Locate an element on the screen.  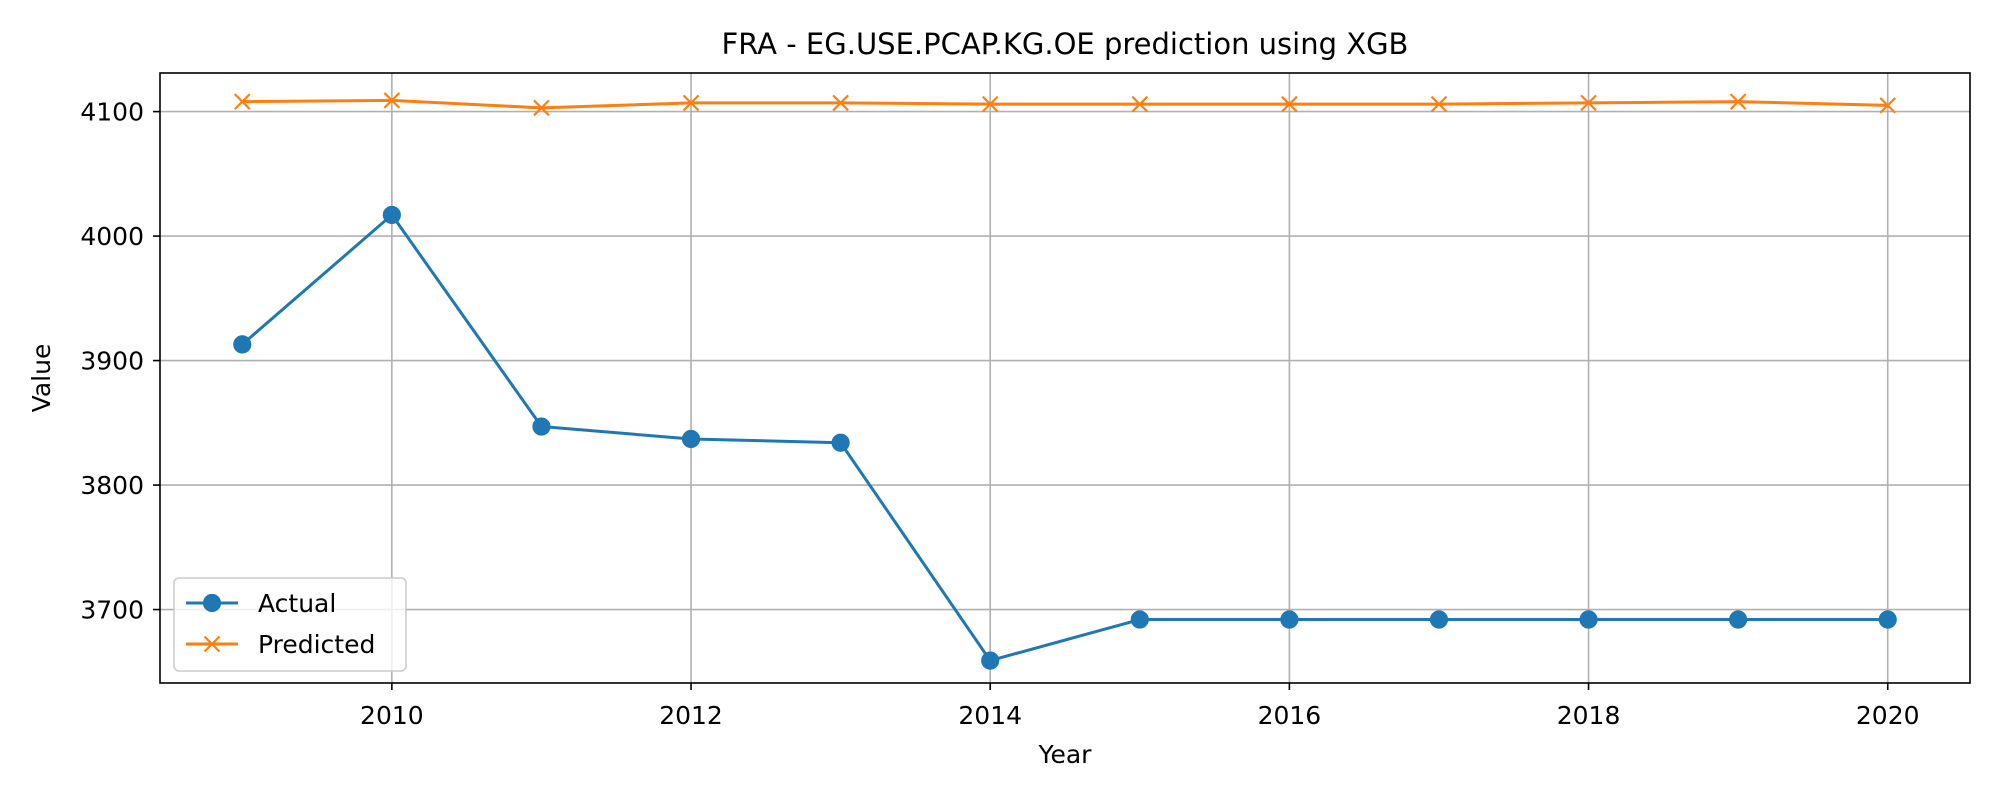
x-axis-label: Year is located at coordinates (1065, 754).